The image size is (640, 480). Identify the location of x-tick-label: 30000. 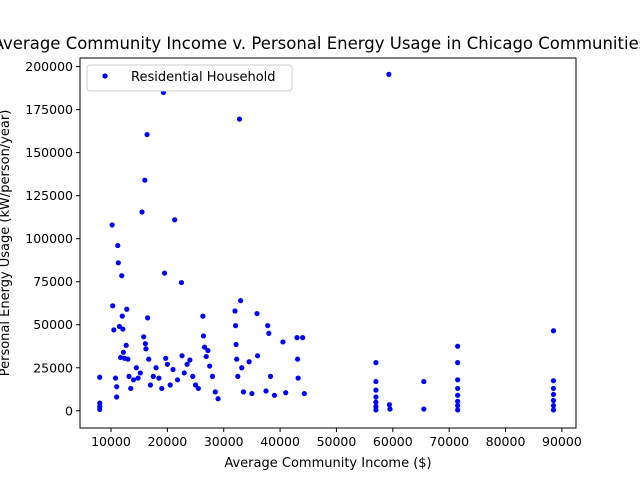
(224, 441).